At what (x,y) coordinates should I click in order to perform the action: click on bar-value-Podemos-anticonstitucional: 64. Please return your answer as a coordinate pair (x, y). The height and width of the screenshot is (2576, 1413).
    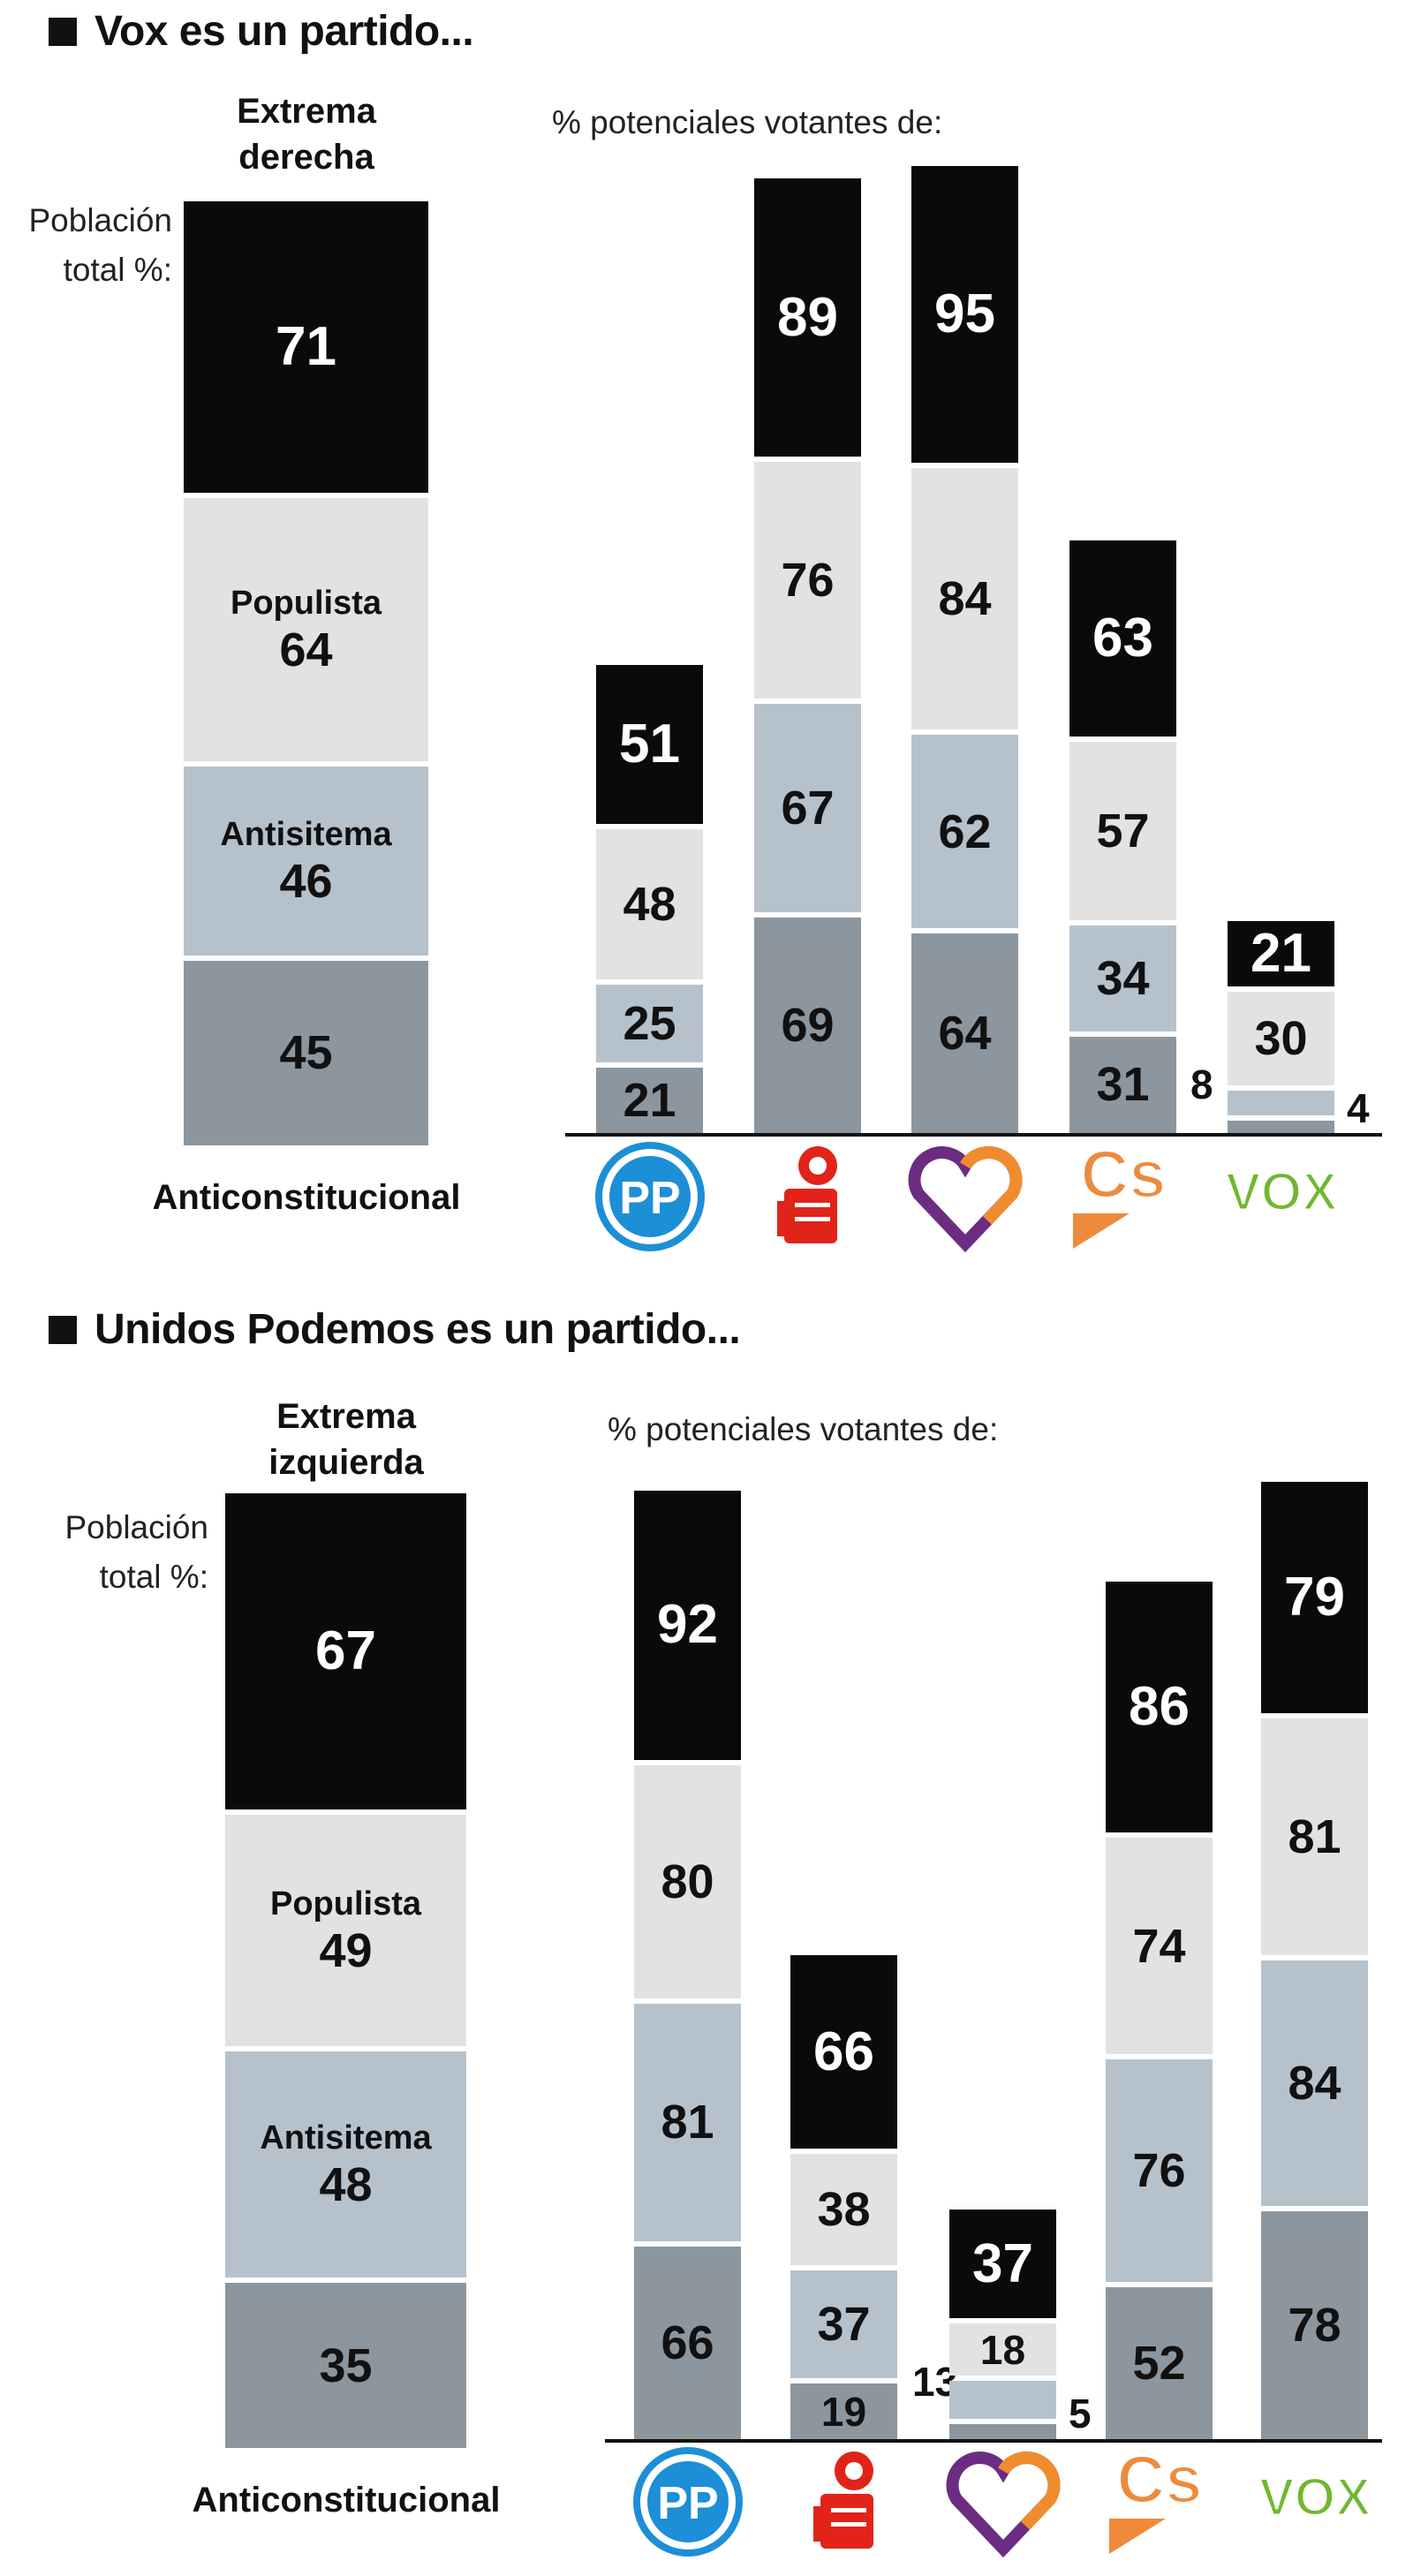
    Looking at the image, I should click on (965, 1034).